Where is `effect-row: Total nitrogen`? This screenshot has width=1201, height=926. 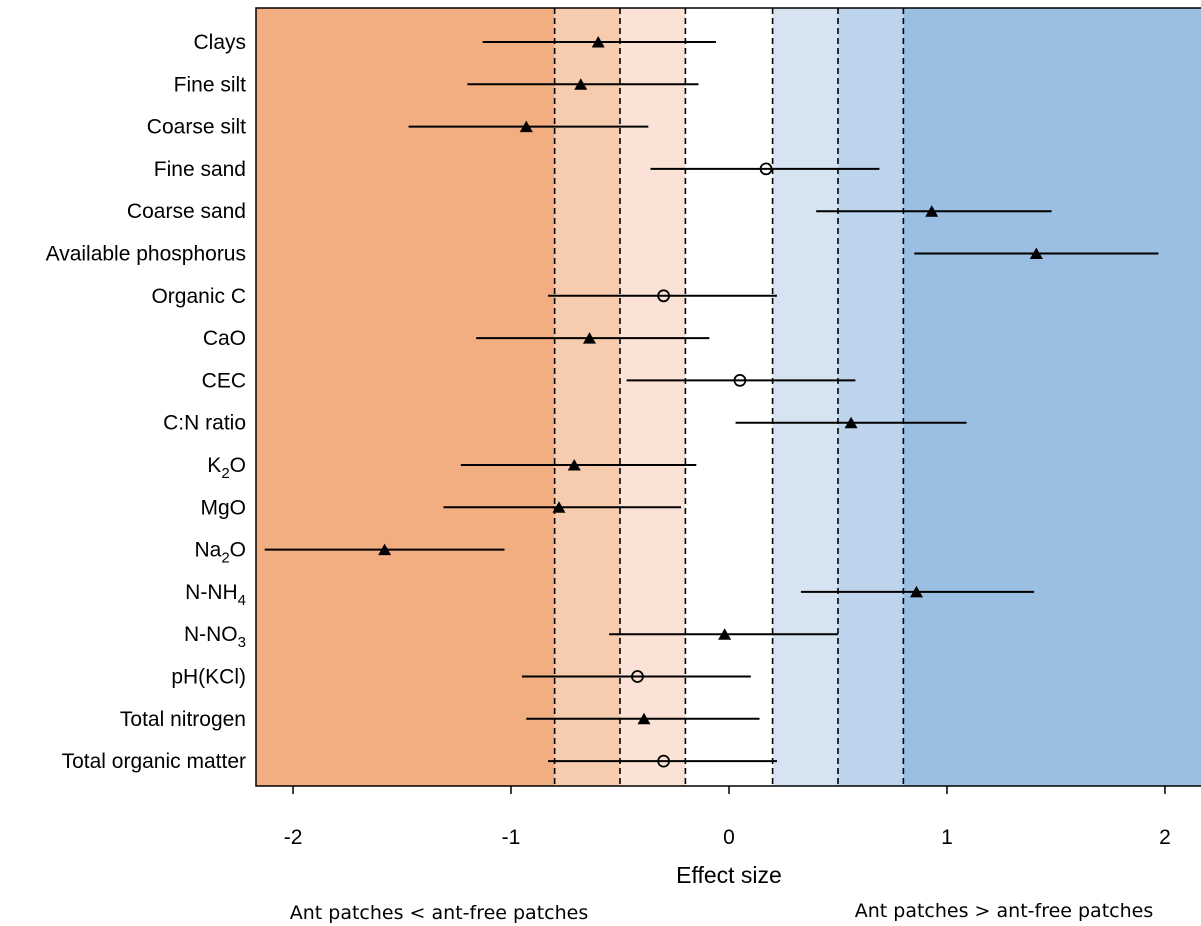
effect-row: Total nitrogen is located at coordinates (440, 719).